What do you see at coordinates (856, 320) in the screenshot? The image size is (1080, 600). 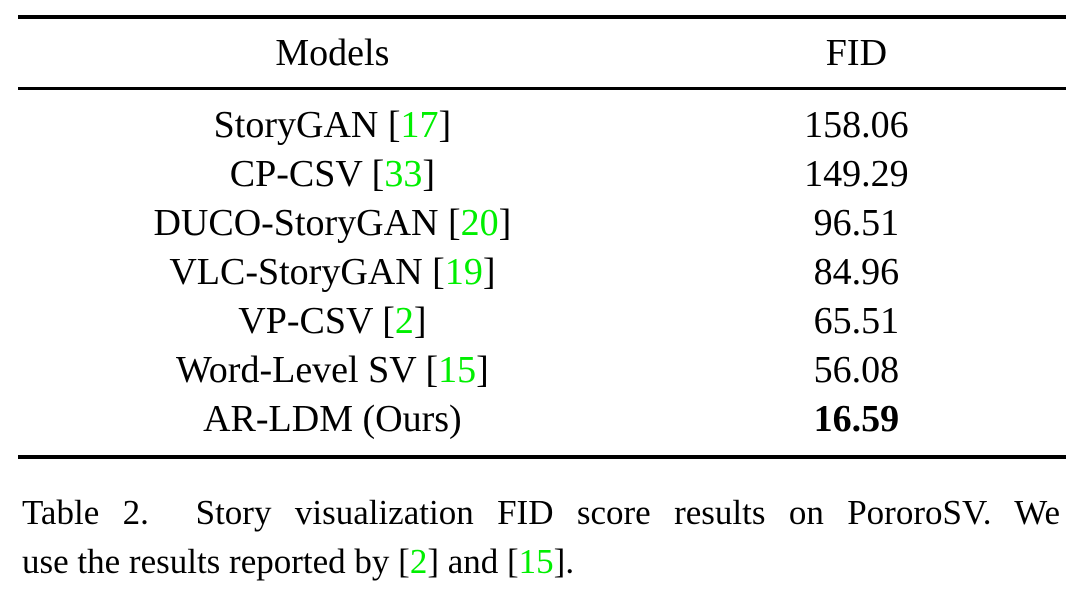 I see `fid-value-cell: 65.51` at bounding box center [856, 320].